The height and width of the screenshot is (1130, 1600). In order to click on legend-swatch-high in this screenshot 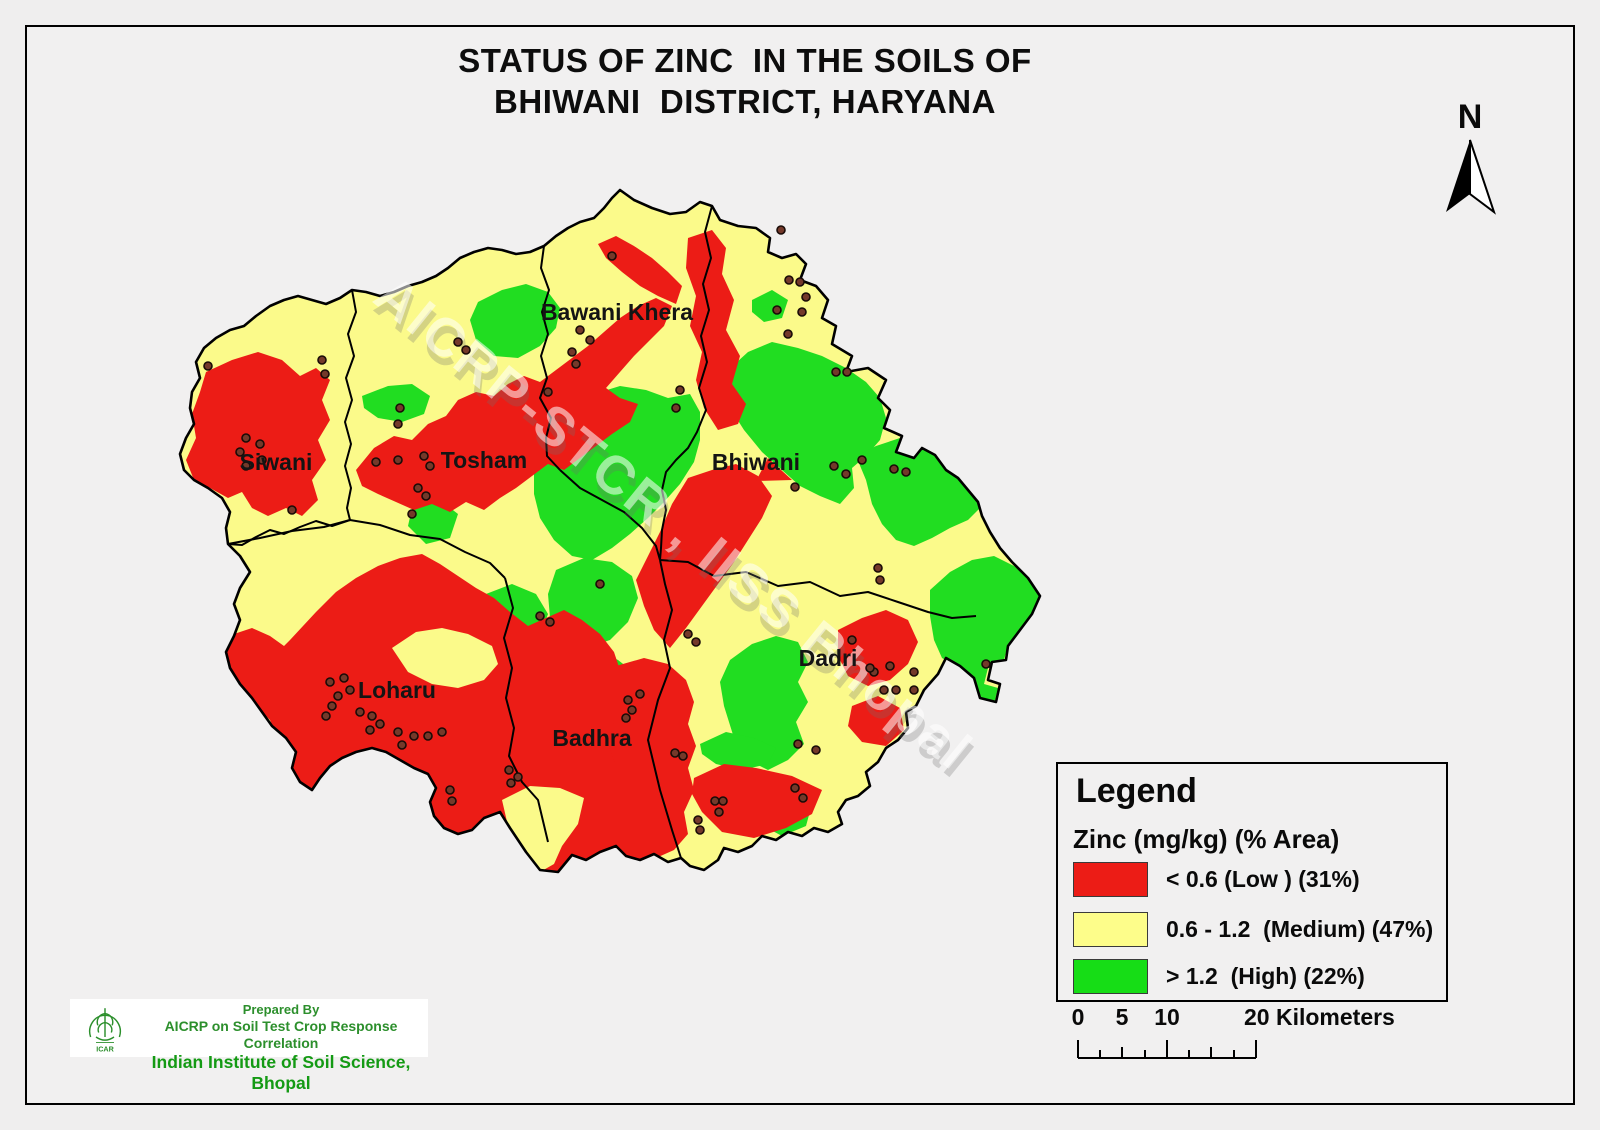, I will do `click(1110, 976)`.